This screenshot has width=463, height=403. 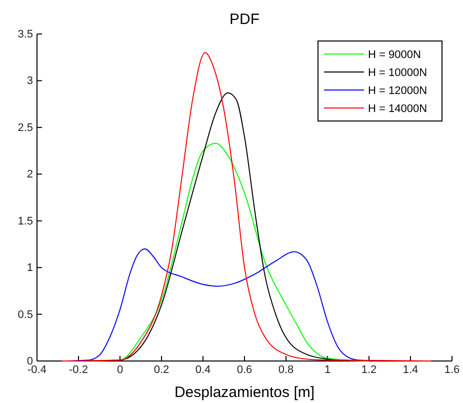 What do you see at coordinates (25, 221) in the screenshot?
I see `y-tick-label: 1.5` at bounding box center [25, 221].